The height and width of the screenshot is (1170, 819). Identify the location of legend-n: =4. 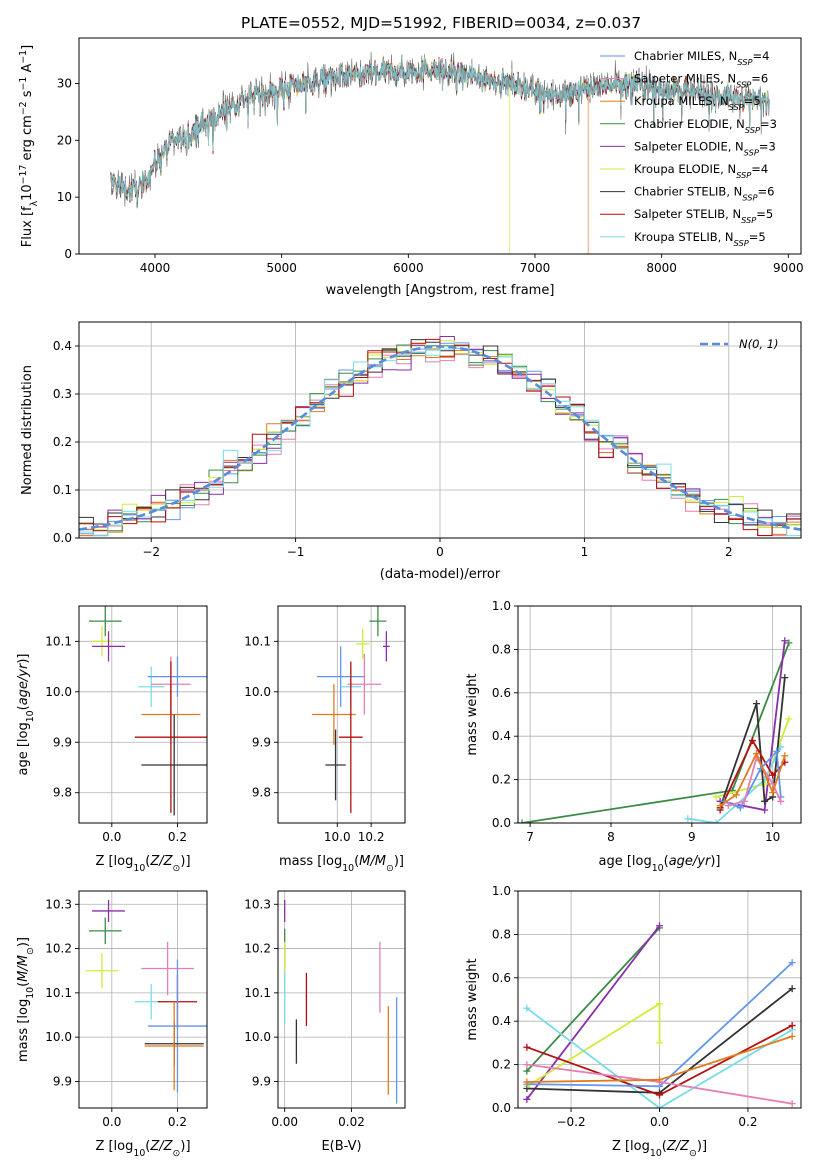
(760, 56).